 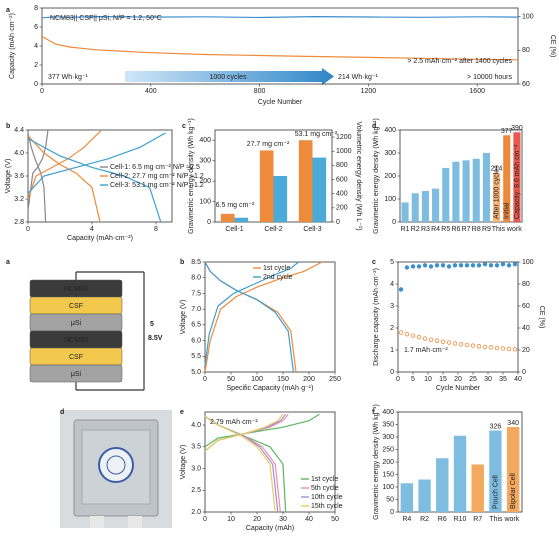 What do you see at coordinates (106, 18) in the screenshot?
I see `annotation: NCM83|| CSF|| μSi, N/P = 1.2, 50°C` at bounding box center [106, 18].